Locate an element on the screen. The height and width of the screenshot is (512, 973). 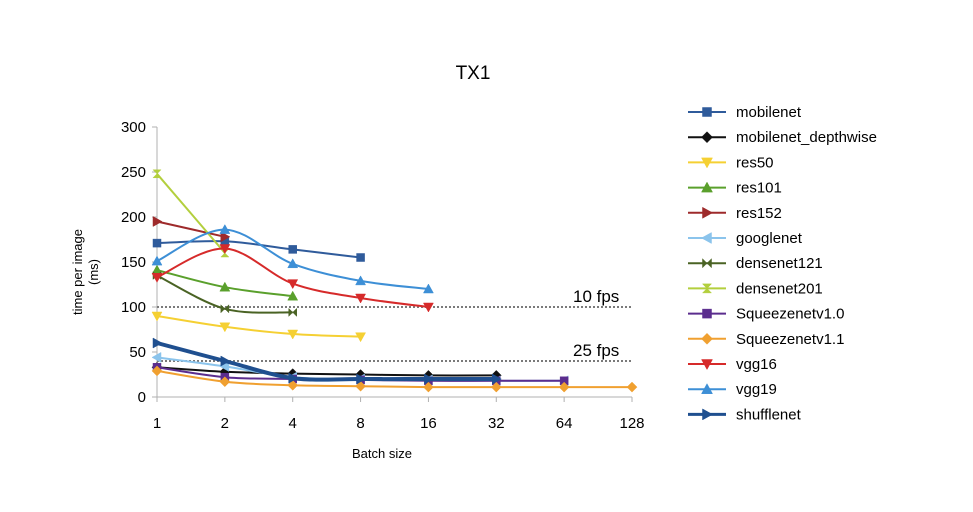
legend-label: vgg19 is located at coordinates (756, 389).